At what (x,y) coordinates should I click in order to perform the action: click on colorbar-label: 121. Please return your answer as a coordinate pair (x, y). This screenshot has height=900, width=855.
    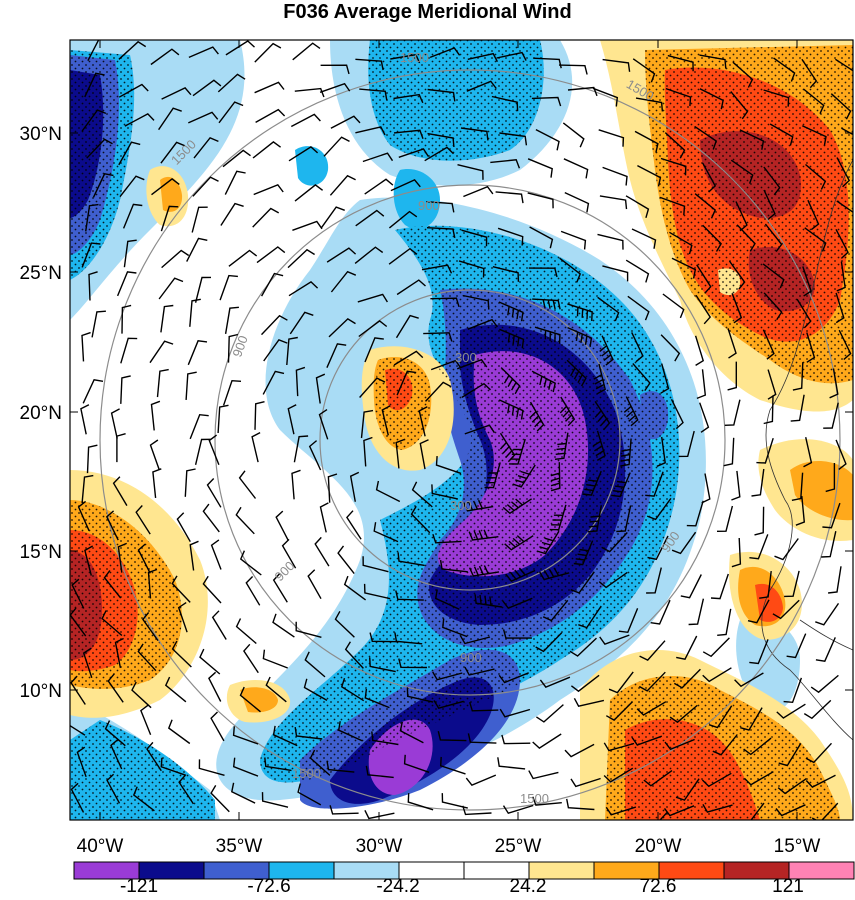
    Looking at the image, I should click on (788, 886).